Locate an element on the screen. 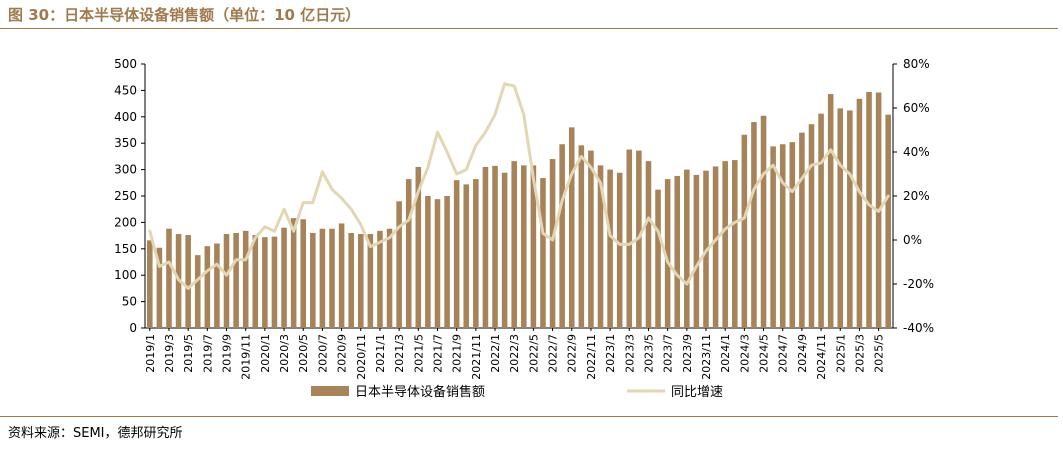 The width and height of the screenshot is (1063, 455). x-tick-label: 2022/9 is located at coordinates (572, 353).